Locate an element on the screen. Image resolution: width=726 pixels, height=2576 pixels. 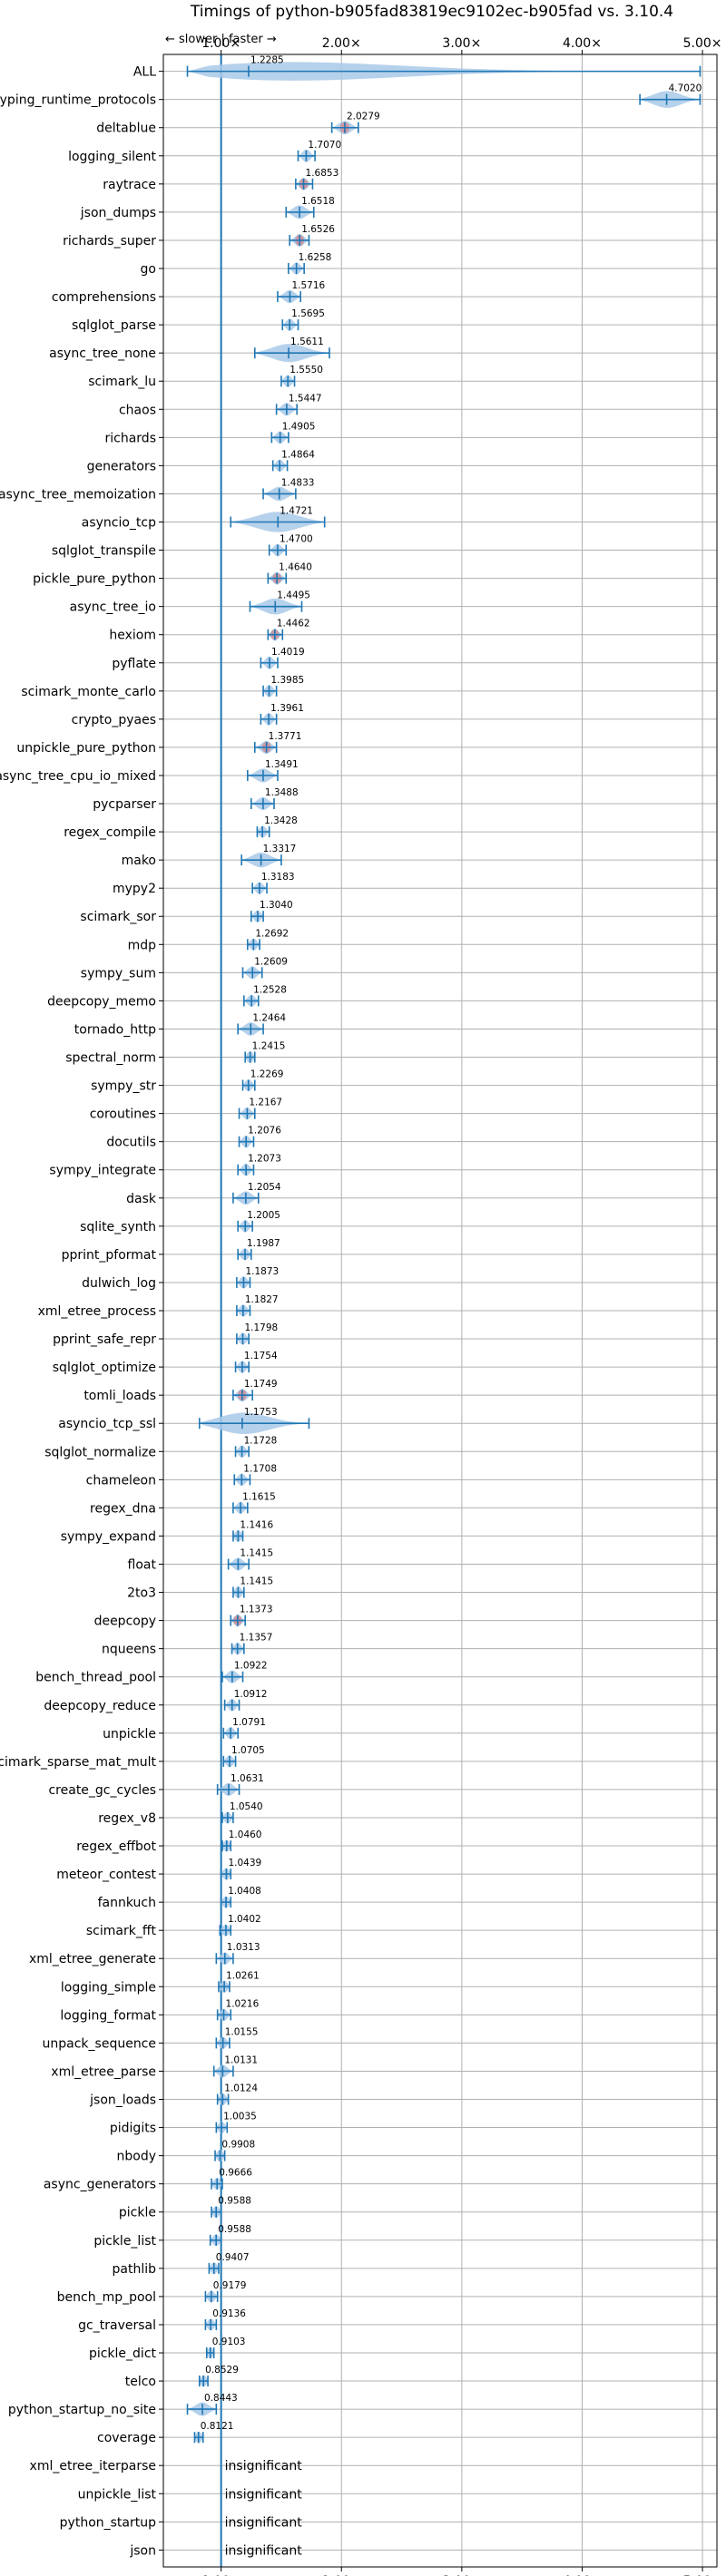
direction-label: ← slower | faster → is located at coordinates (221, 39).